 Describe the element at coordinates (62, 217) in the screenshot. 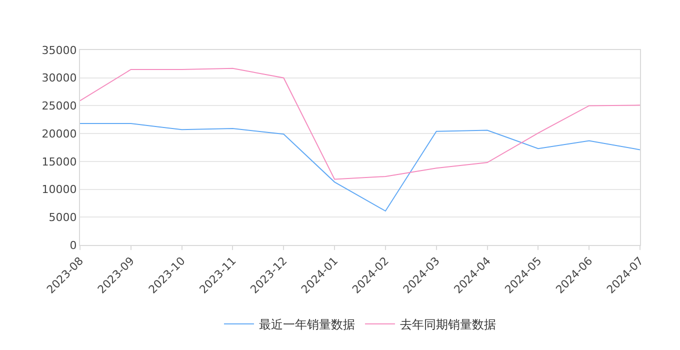

I see `y-tick-label: 5000` at that location.